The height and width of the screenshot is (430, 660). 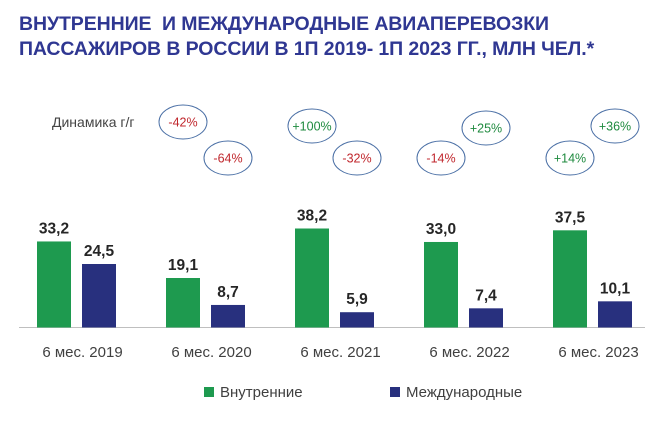 What do you see at coordinates (261, 392) in the screenshot?
I see `legend-domestic-label: Внутренние` at bounding box center [261, 392].